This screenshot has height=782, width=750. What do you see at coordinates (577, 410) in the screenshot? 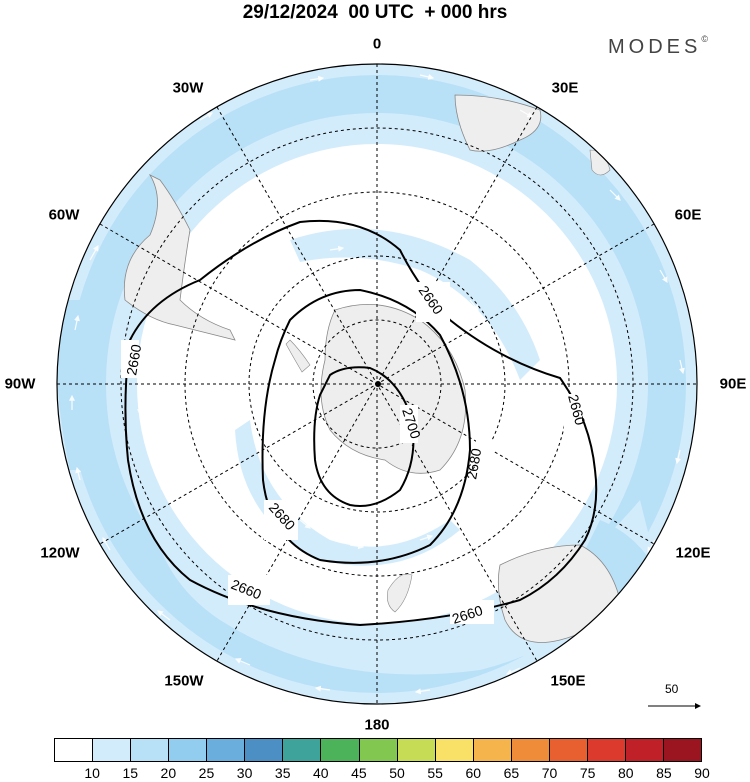
I see `contour-label-2660-e: 2660` at bounding box center [577, 410].